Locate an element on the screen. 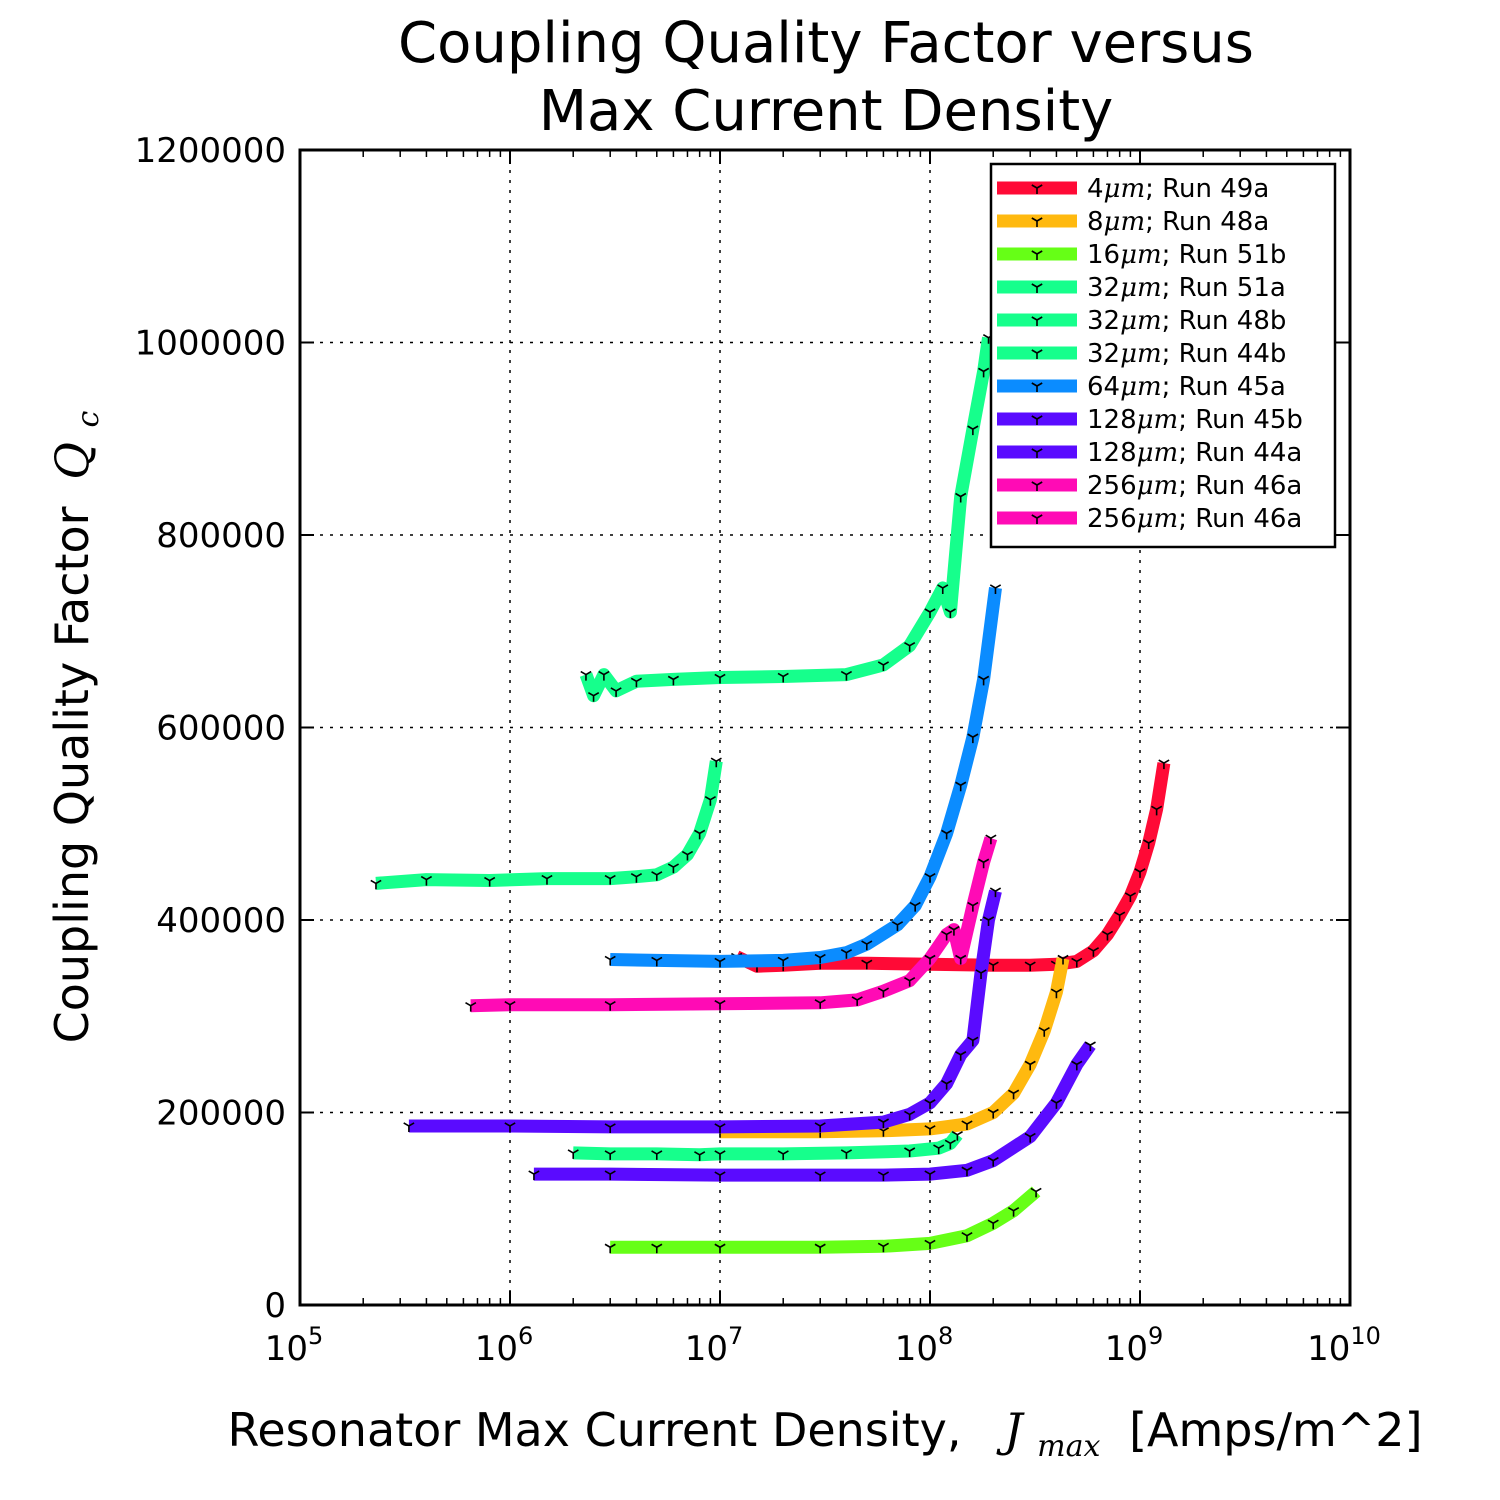 Image resolution: width=1500 pixels, height=1500 pixels. legend-label: 256μm; Run 46a is located at coordinates (1194, 519).